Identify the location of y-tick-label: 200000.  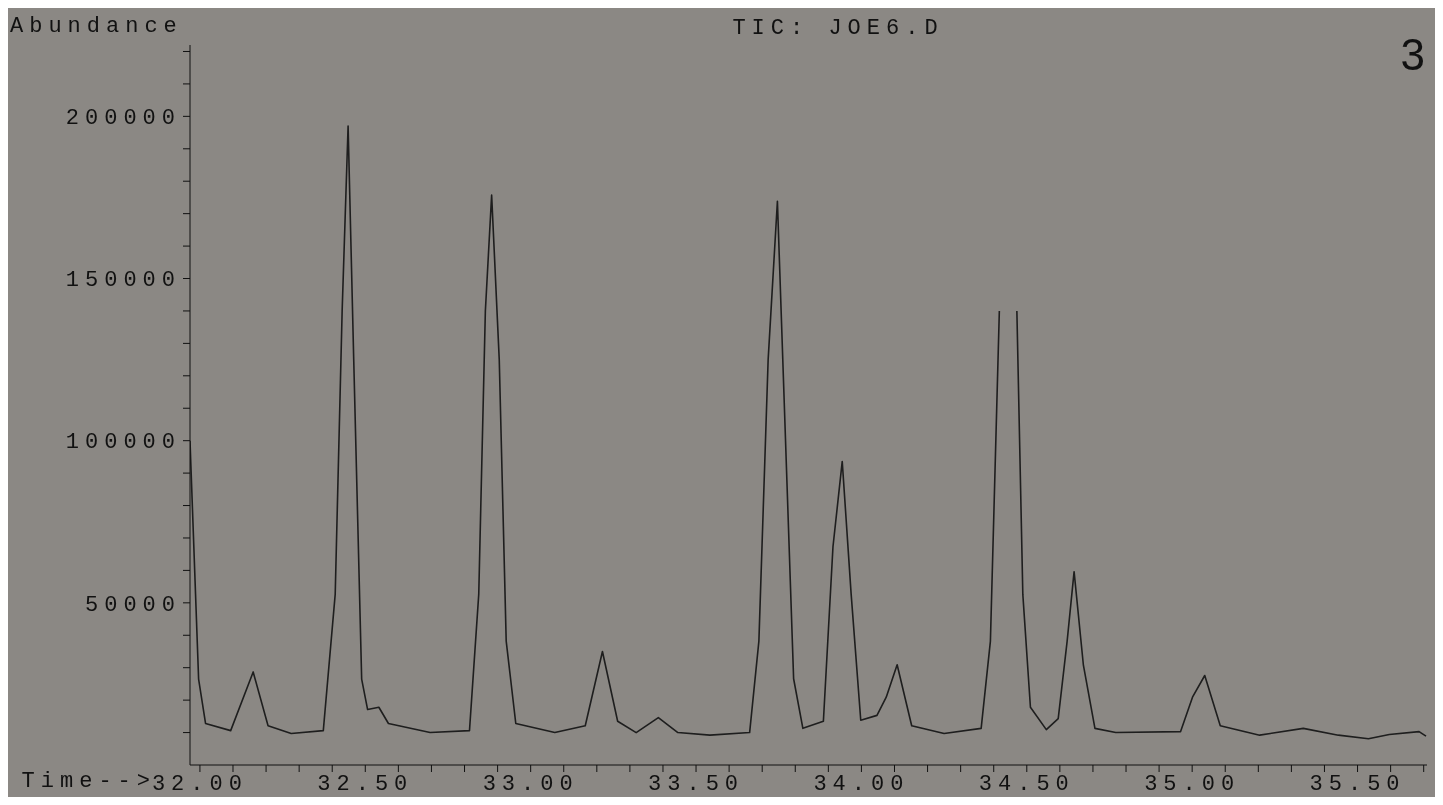
(123, 119).